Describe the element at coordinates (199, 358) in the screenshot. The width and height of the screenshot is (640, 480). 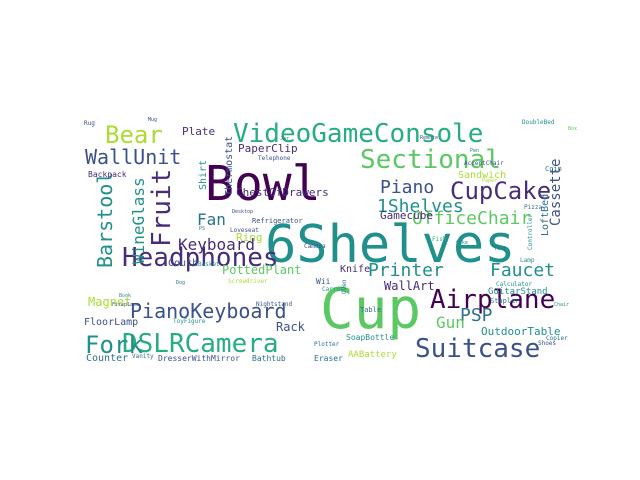
I see `word-dresserwithmirror: DresserWithMirror` at that location.